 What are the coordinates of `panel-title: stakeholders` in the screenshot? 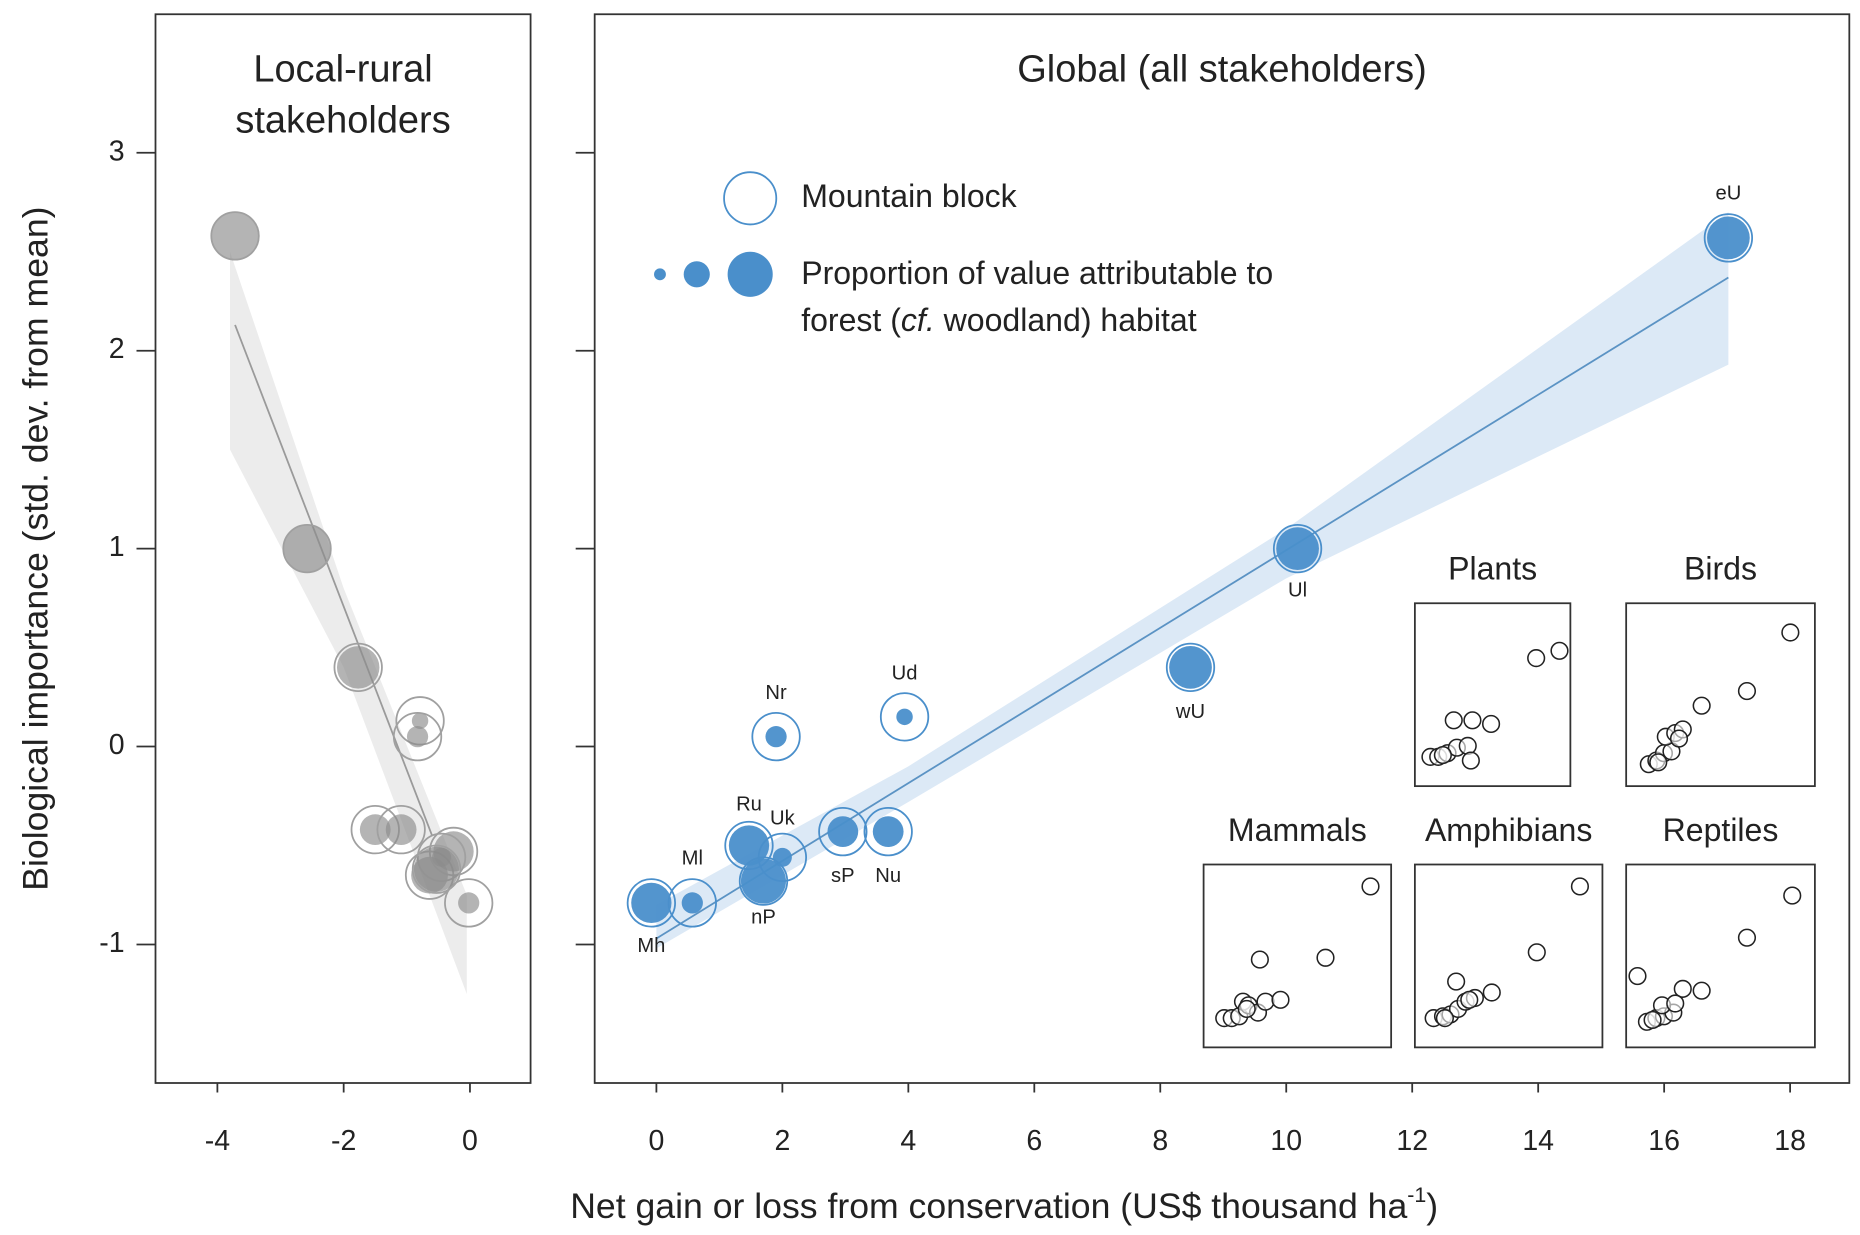 It's located at (342, 120).